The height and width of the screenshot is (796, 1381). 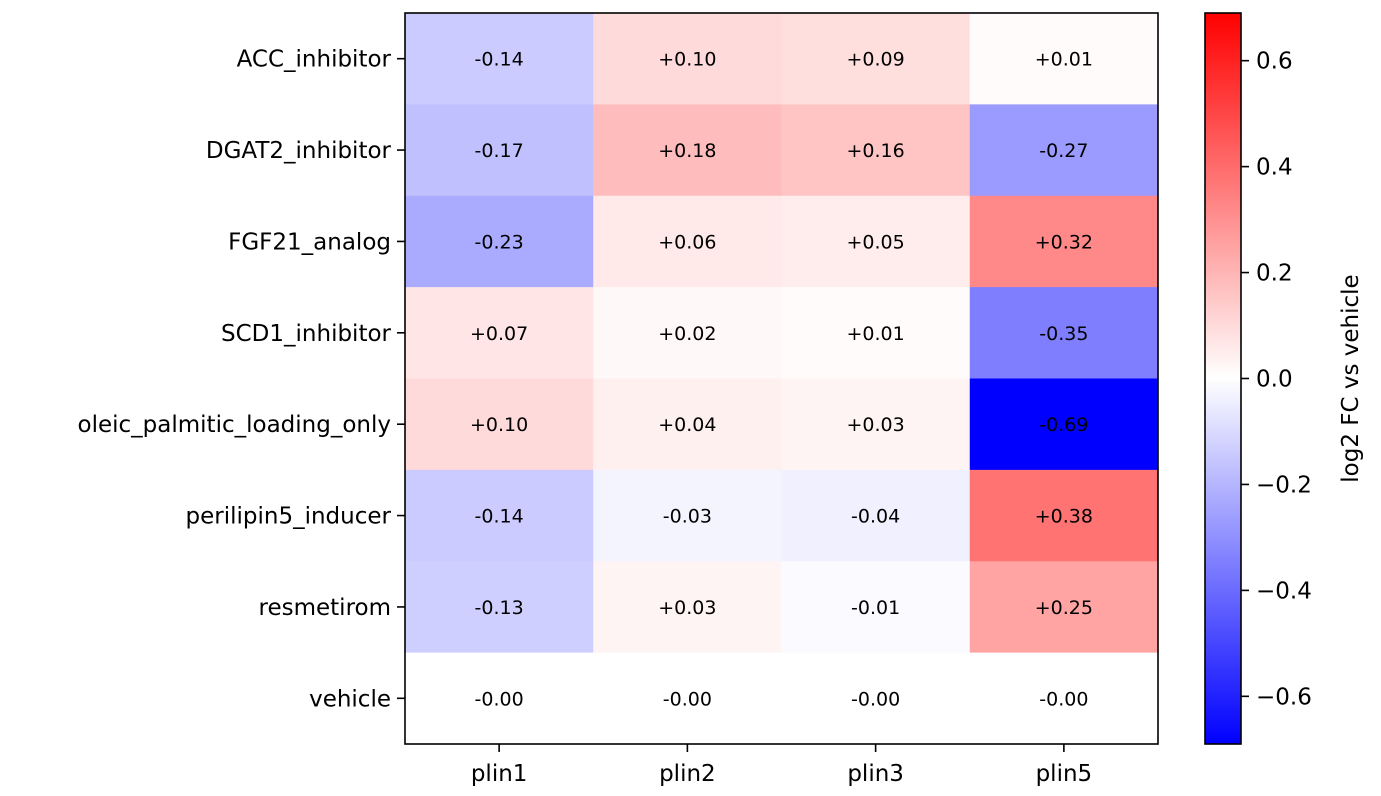 I want to click on cell-value-label: -0.03, so click(x=687, y=517).